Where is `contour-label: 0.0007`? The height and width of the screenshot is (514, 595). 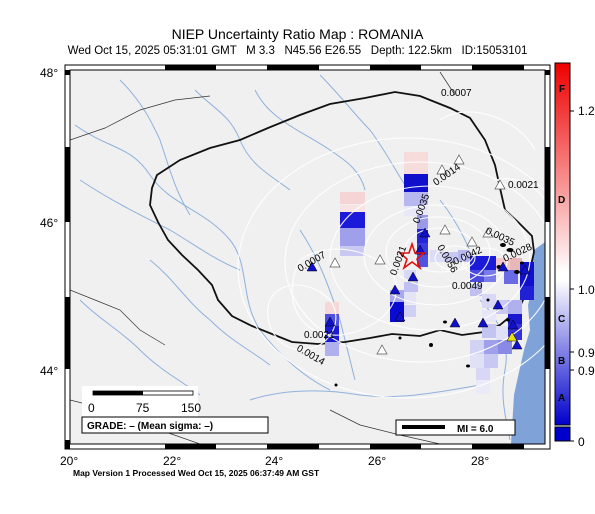 contour-label: 0.0007 is located at coordinates (456, 93).